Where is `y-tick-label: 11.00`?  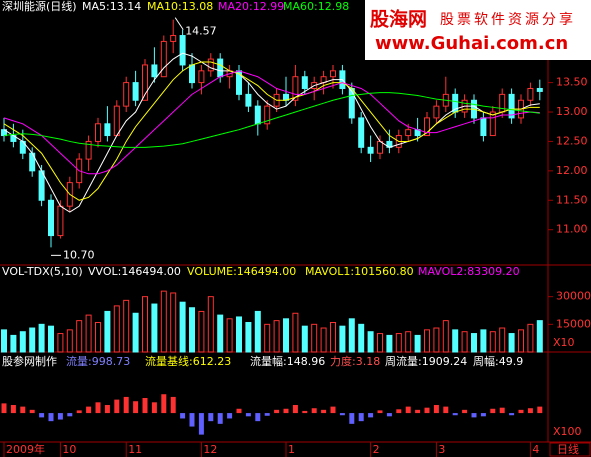
y-tick-label: 11.00 is located at coordinates (572, 229).